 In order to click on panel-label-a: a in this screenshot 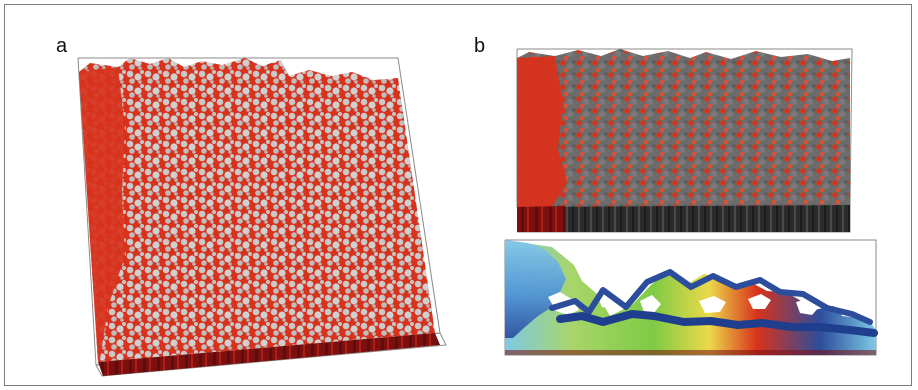, I will do `click(62, 46)`.